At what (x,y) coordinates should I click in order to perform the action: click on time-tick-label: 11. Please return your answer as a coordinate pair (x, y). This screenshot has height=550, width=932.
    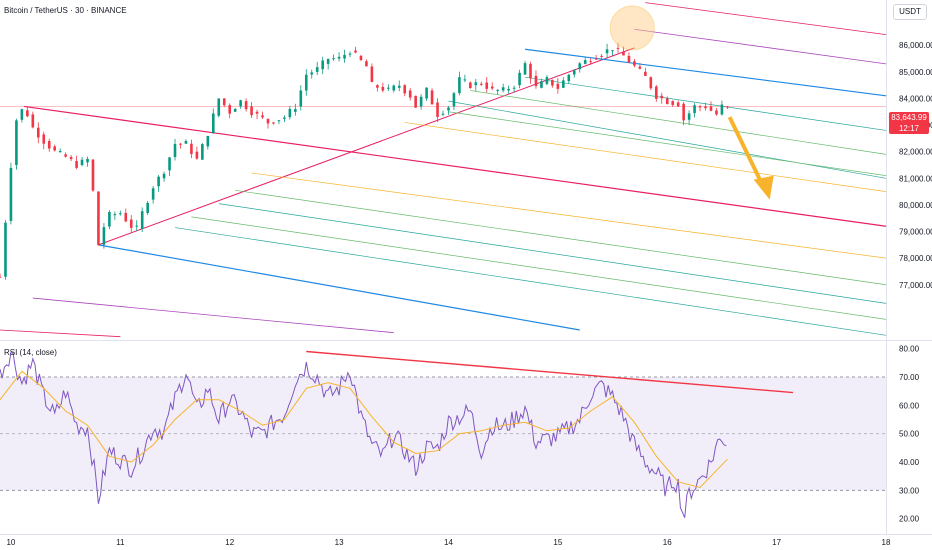
    Looking at the image, I should click on (120, 542).